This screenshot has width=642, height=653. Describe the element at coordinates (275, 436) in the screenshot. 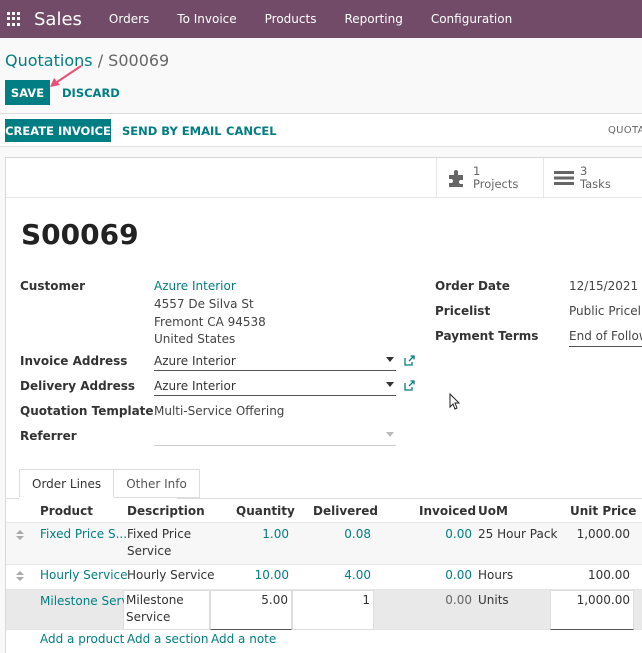

I see `referrer-select` at that location.